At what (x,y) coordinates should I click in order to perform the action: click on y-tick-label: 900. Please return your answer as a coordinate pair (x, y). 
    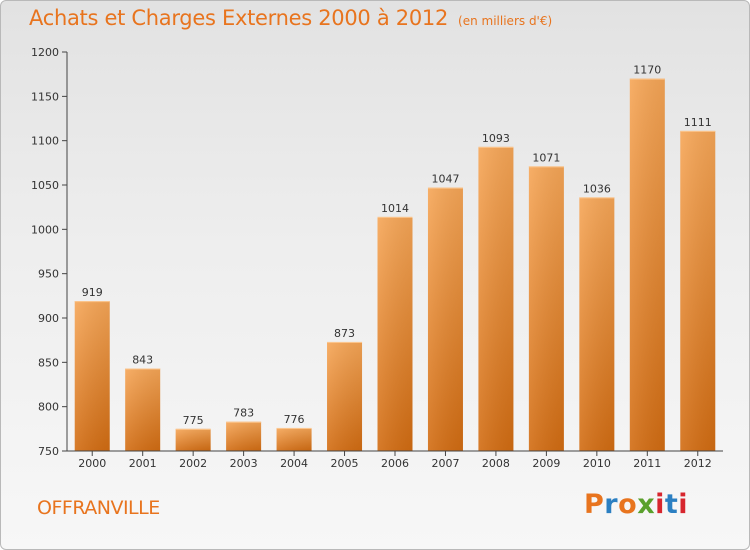
    Looking at the image, I should click on (48, 318).